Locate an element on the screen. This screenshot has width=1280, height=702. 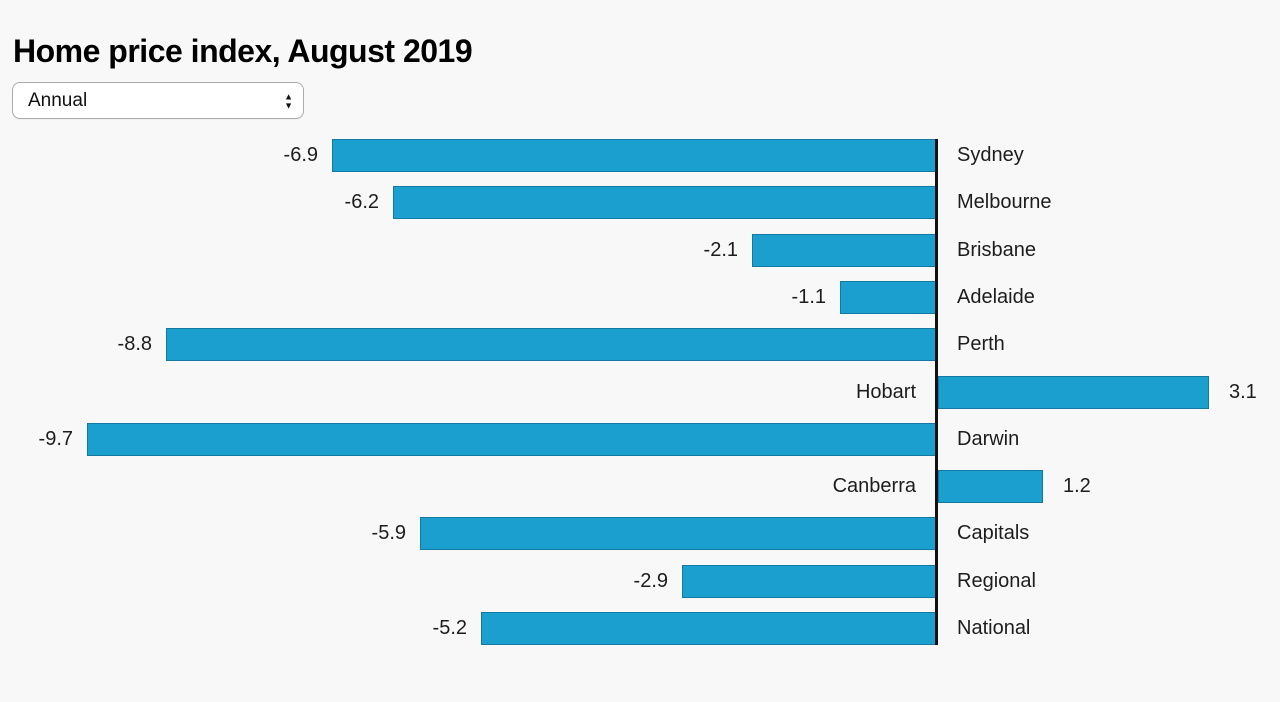
bar-value-label: -5.2 is located at coordinates (449, 628).